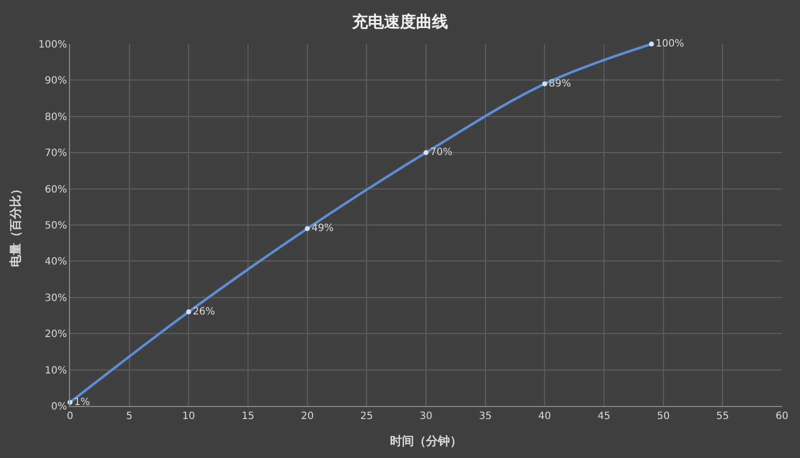 The height and width of the screenshot is (458, 800). I want to click on x-tick-label: 60, so click(782, 416).